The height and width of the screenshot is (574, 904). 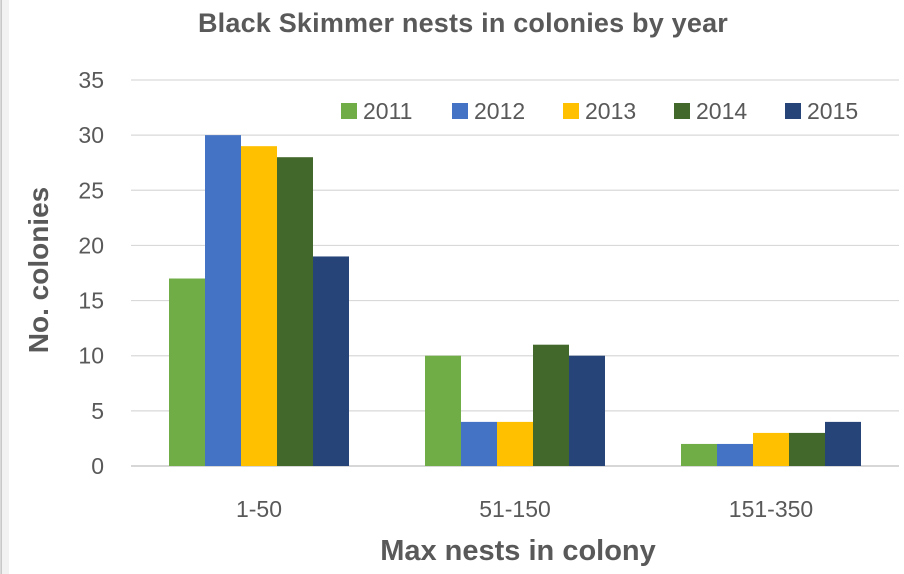 I want to click on y-tick-label: 0, so click(x=97, y=466).